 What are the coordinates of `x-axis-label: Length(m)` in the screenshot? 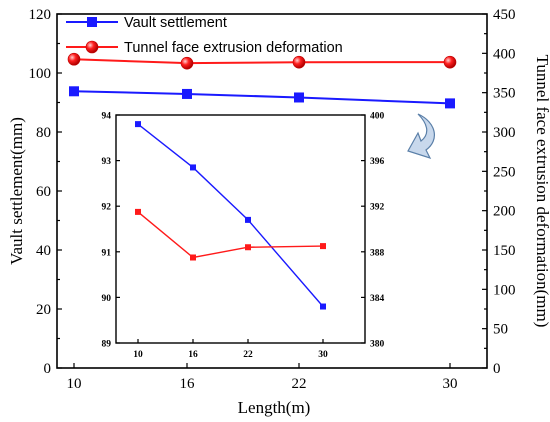 It's located at (274, 407).